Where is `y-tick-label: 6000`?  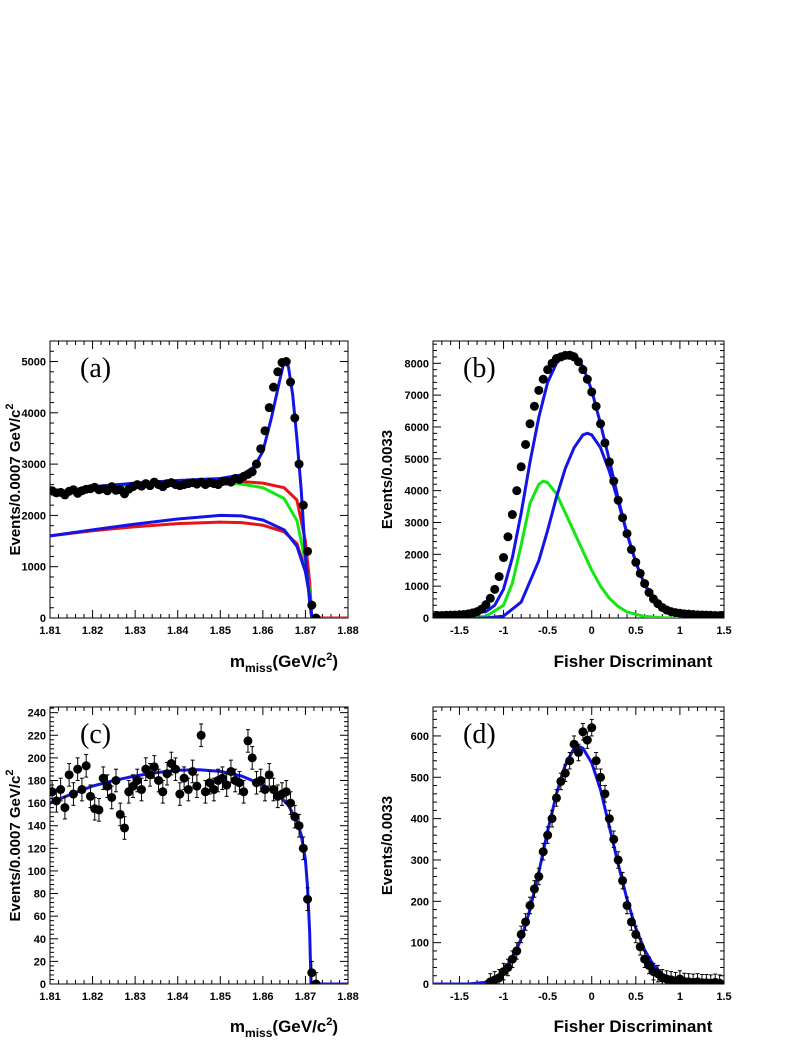
y-tick-label: 6000 is located at coordinates (417, 428).